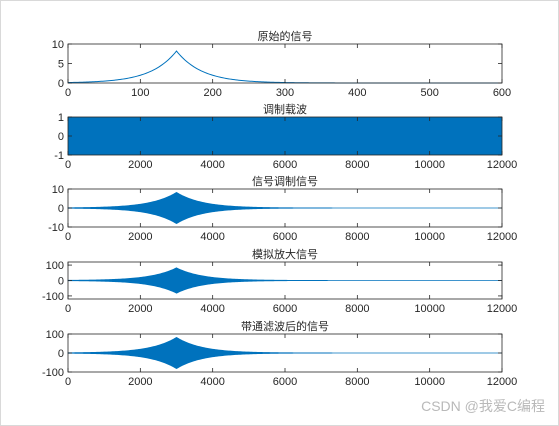 This screenshot has width=559, height=426. Describe the element at coordinates (61, 118) in the screenshot. I see `y-tick-label-2-2: 1` at that location.